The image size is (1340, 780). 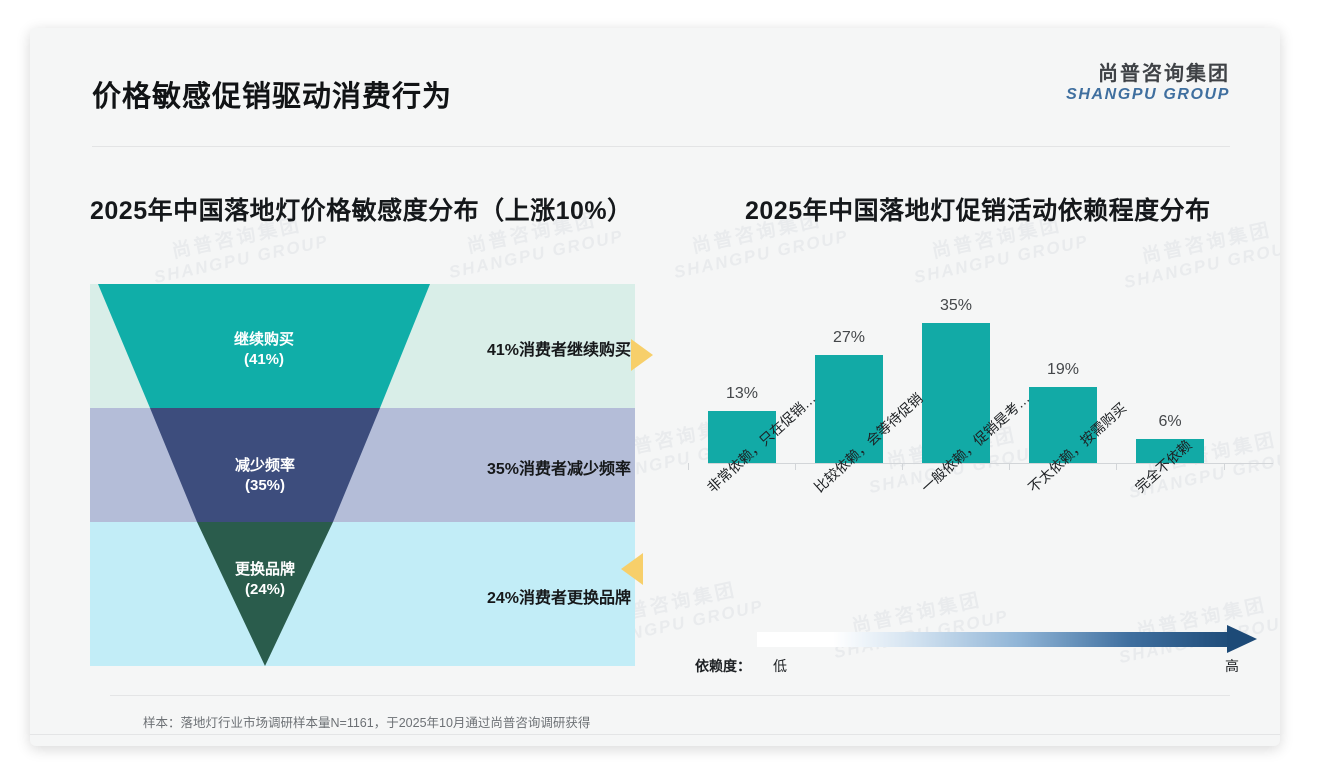 What do you see at coordinates (1148, 94) in the screenshot?
I see `logo-english-text: SHANGPU GROUP` at bounding box center [1148, 94].